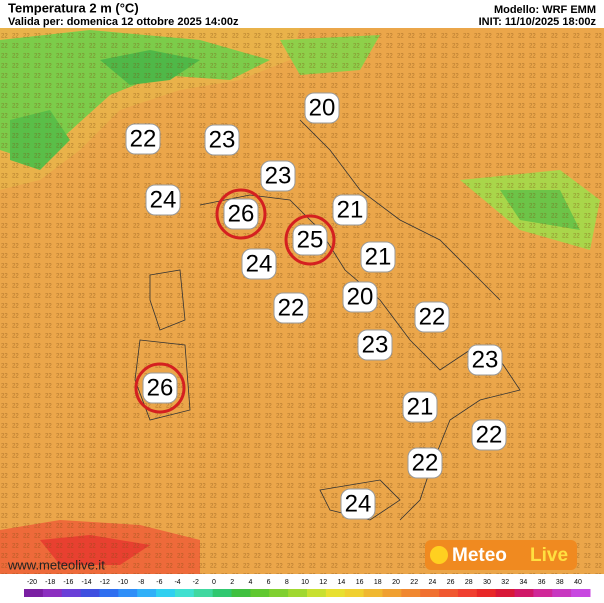 This screenshot has height=603, width=604. Describe the element at coordinates (479, 555) in the screenshot. I see `logo-text: Meteo` at that location.